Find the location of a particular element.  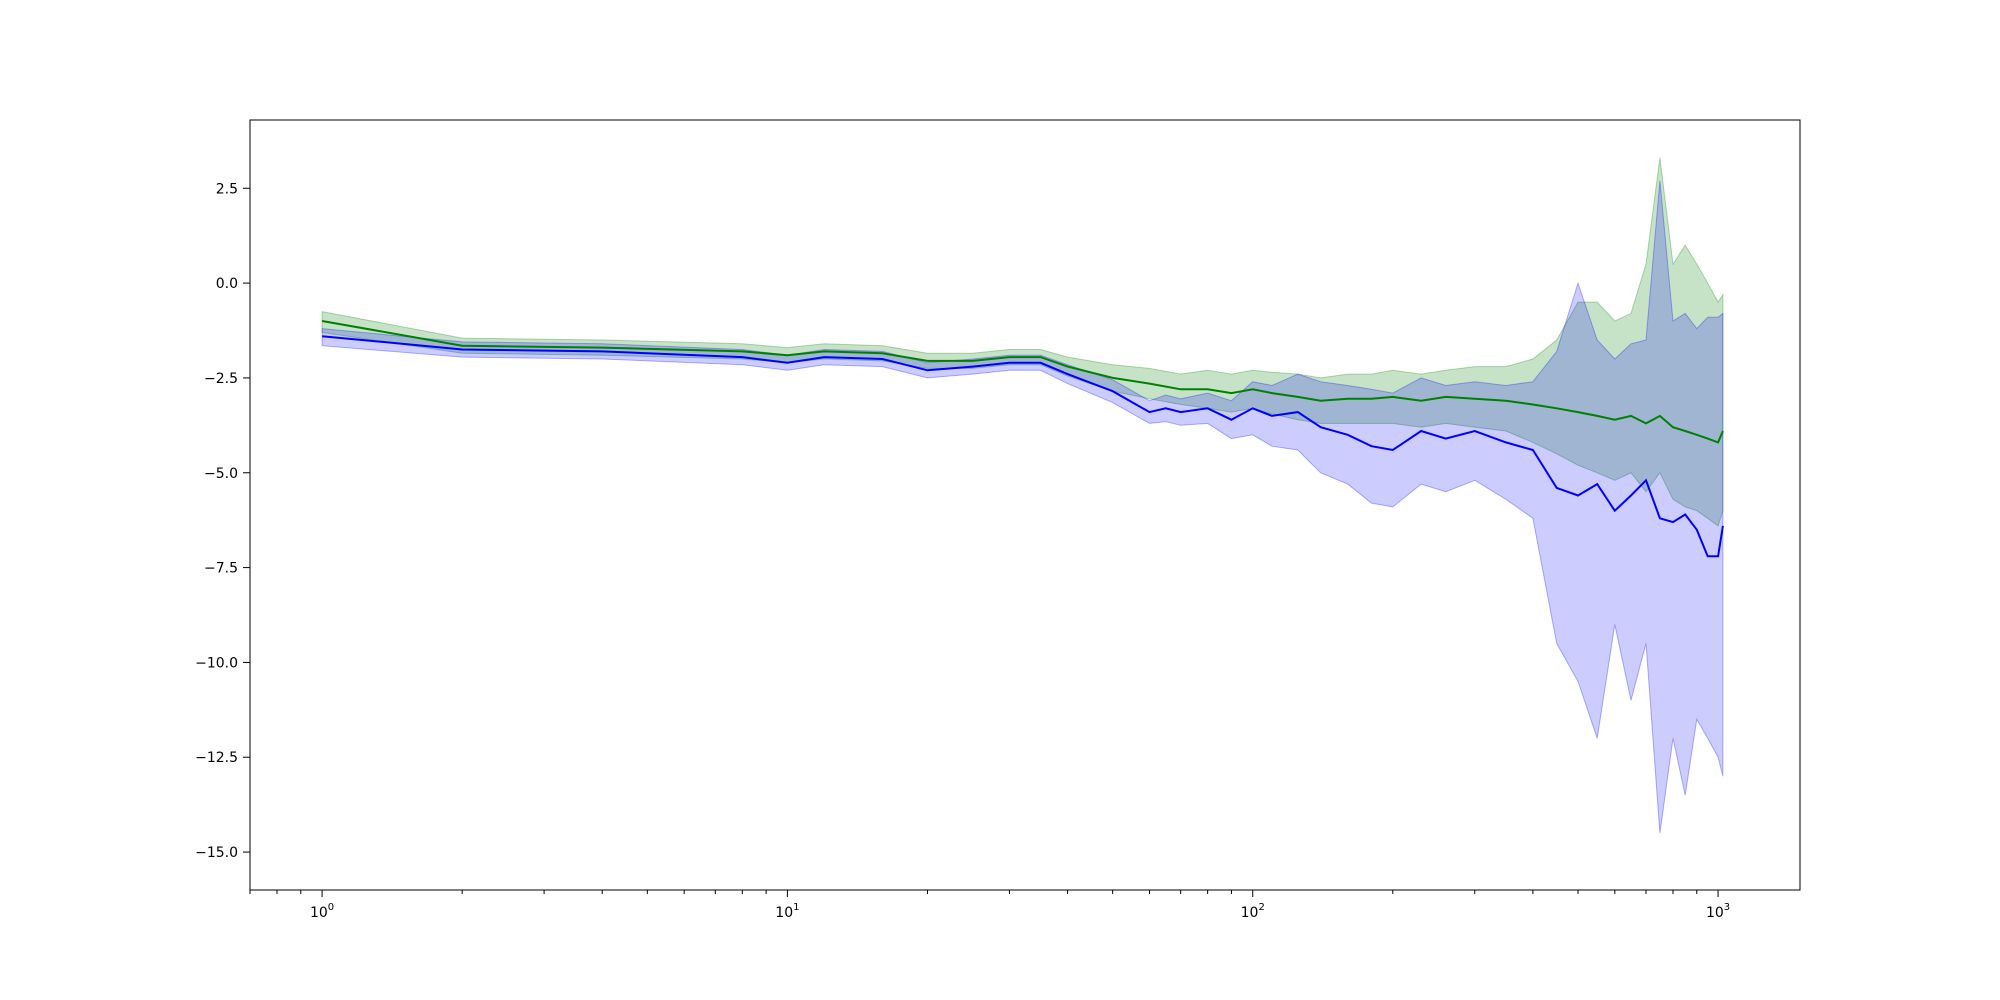

y-tick-label: −5.0 is located at coordinates (221, 474).